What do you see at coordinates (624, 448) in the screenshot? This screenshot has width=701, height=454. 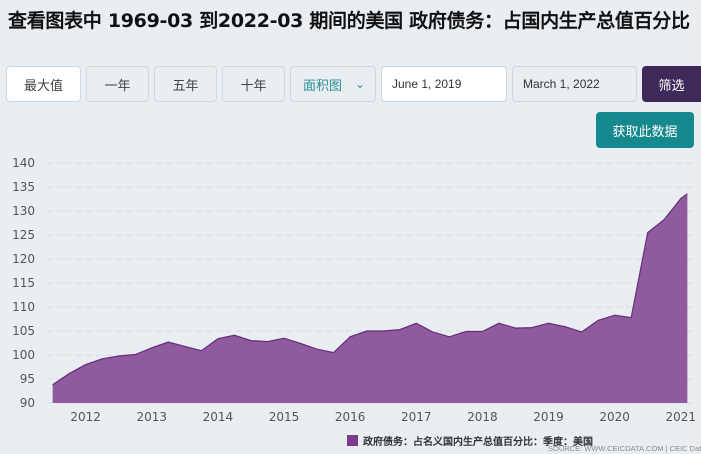 I see `source-text: SOURCE: WWW.CEICDATA.COM | CEIC Data` at bounding box center [624, 448].